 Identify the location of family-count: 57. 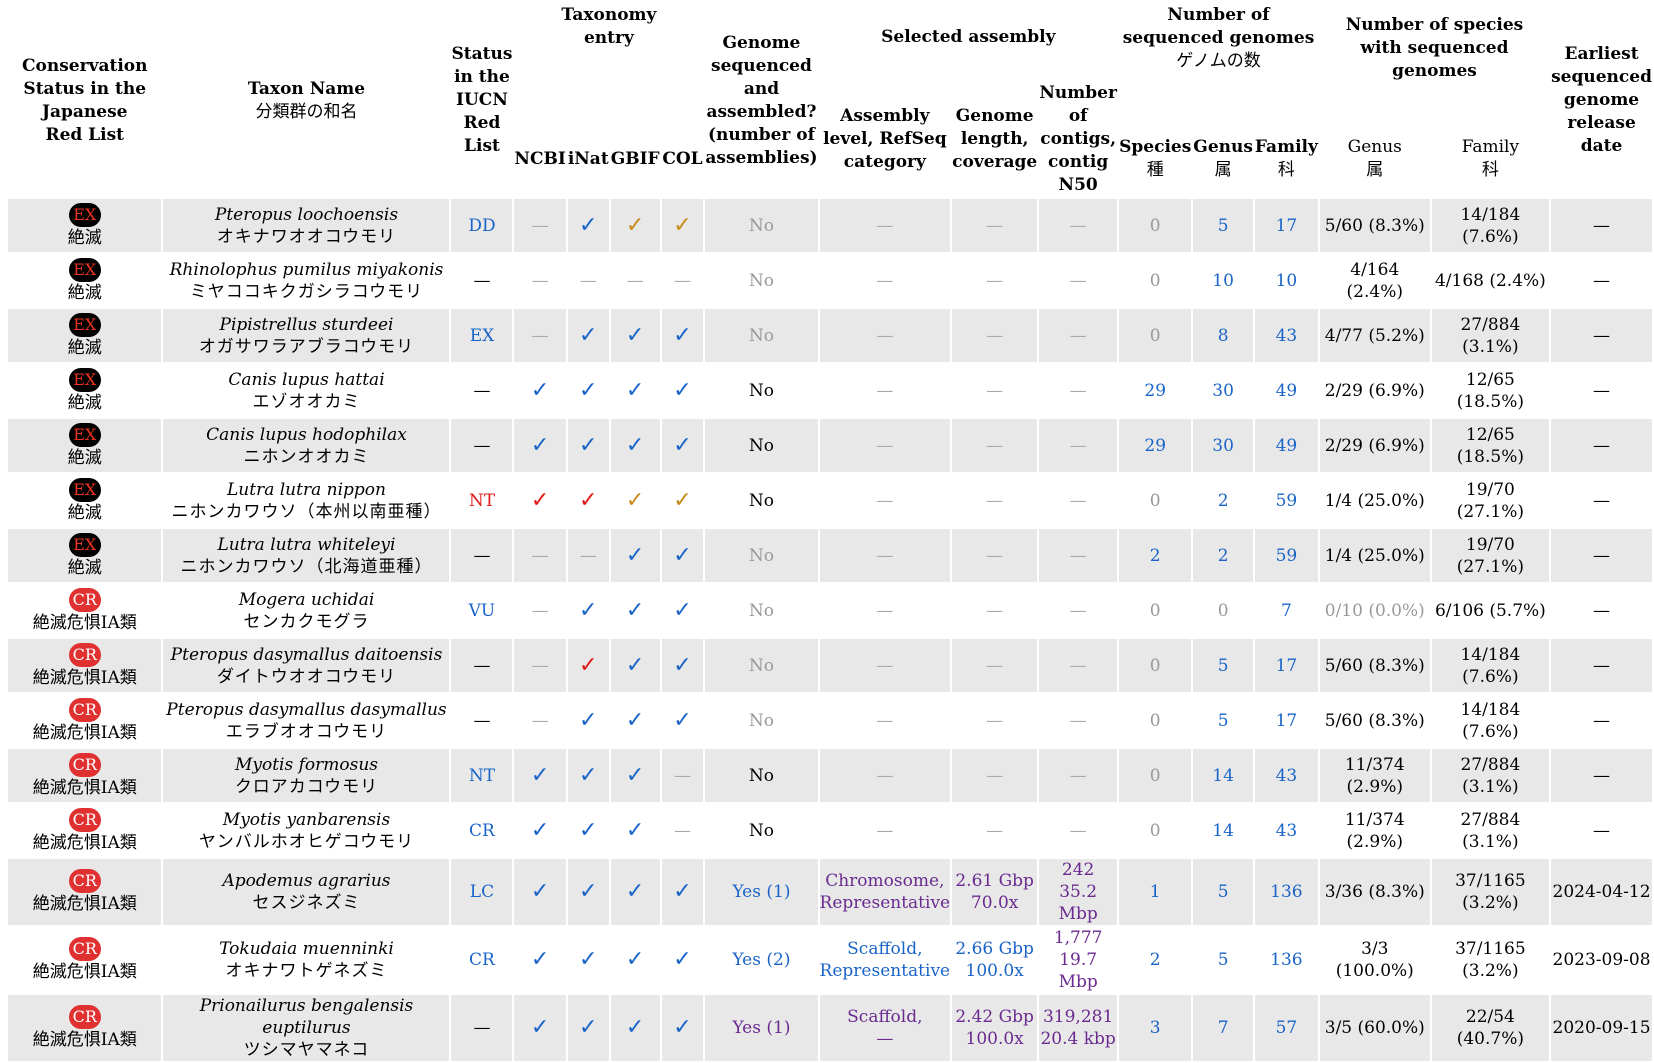
(1286, 1028).